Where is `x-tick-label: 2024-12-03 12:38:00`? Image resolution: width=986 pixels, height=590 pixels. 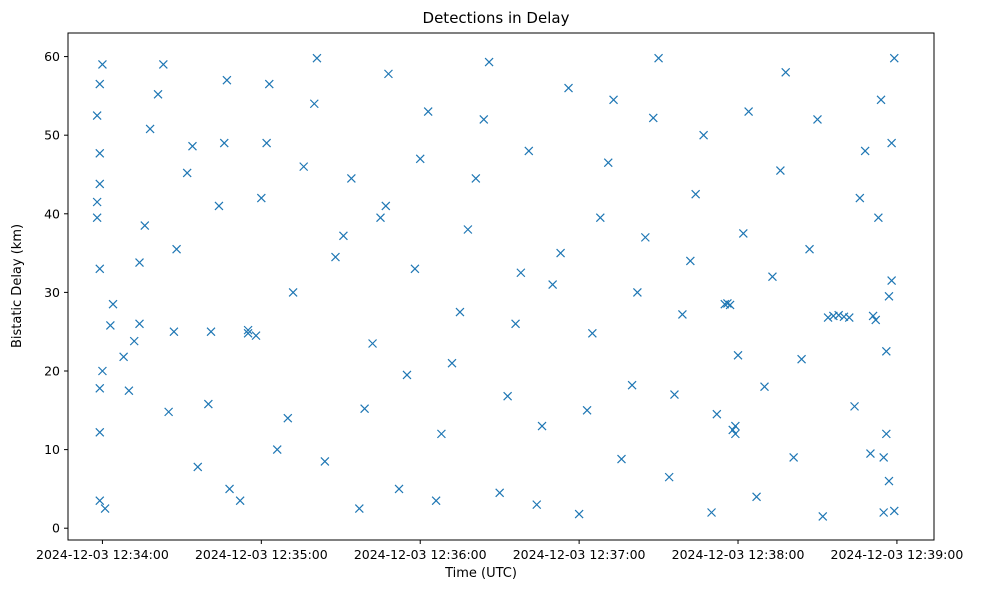
x-tick-label: 2024-12-03 12:38:00 is located at coordinates (738, 554).